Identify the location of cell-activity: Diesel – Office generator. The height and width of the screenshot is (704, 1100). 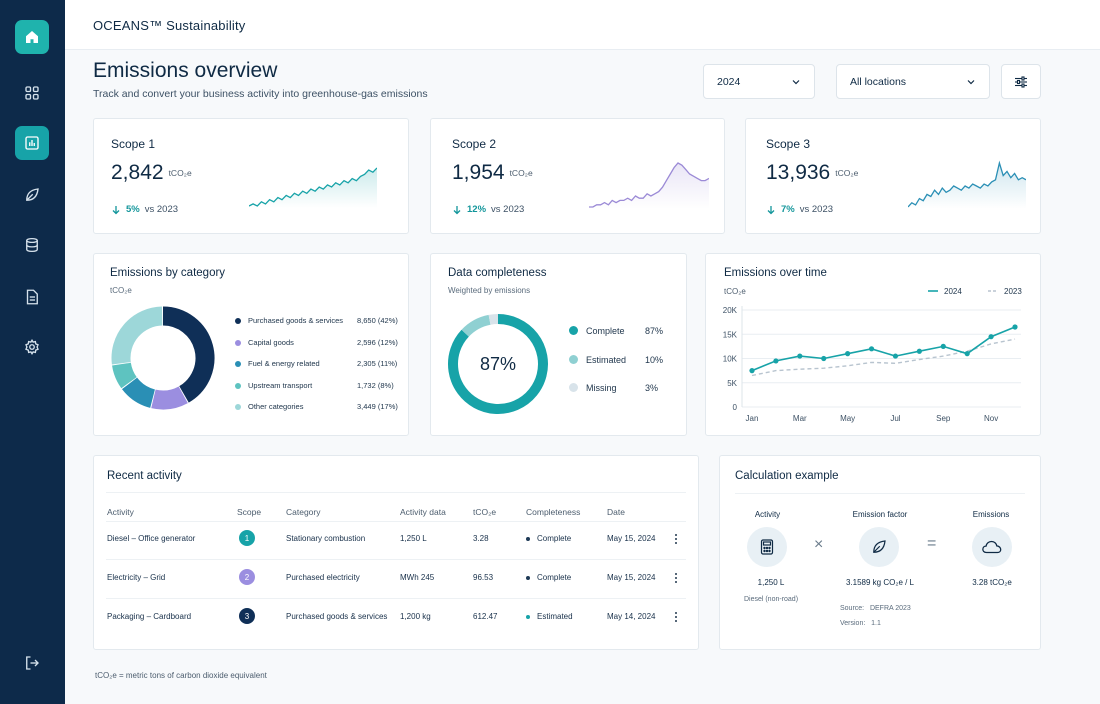
(151, 538).